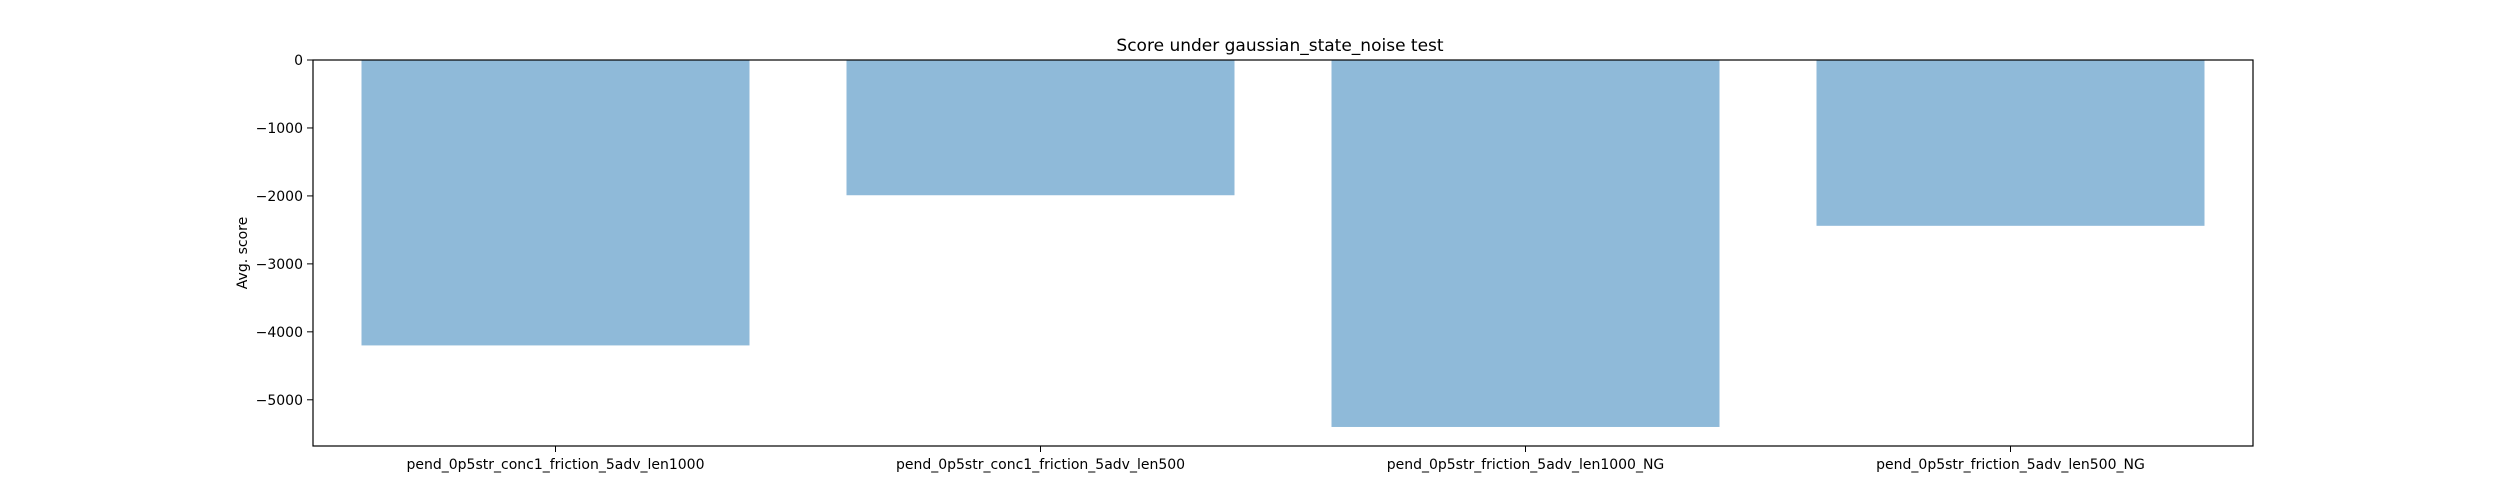 The image size is (2500, 500). I want to click on y-tick-label: −5000, so click(279, 401).